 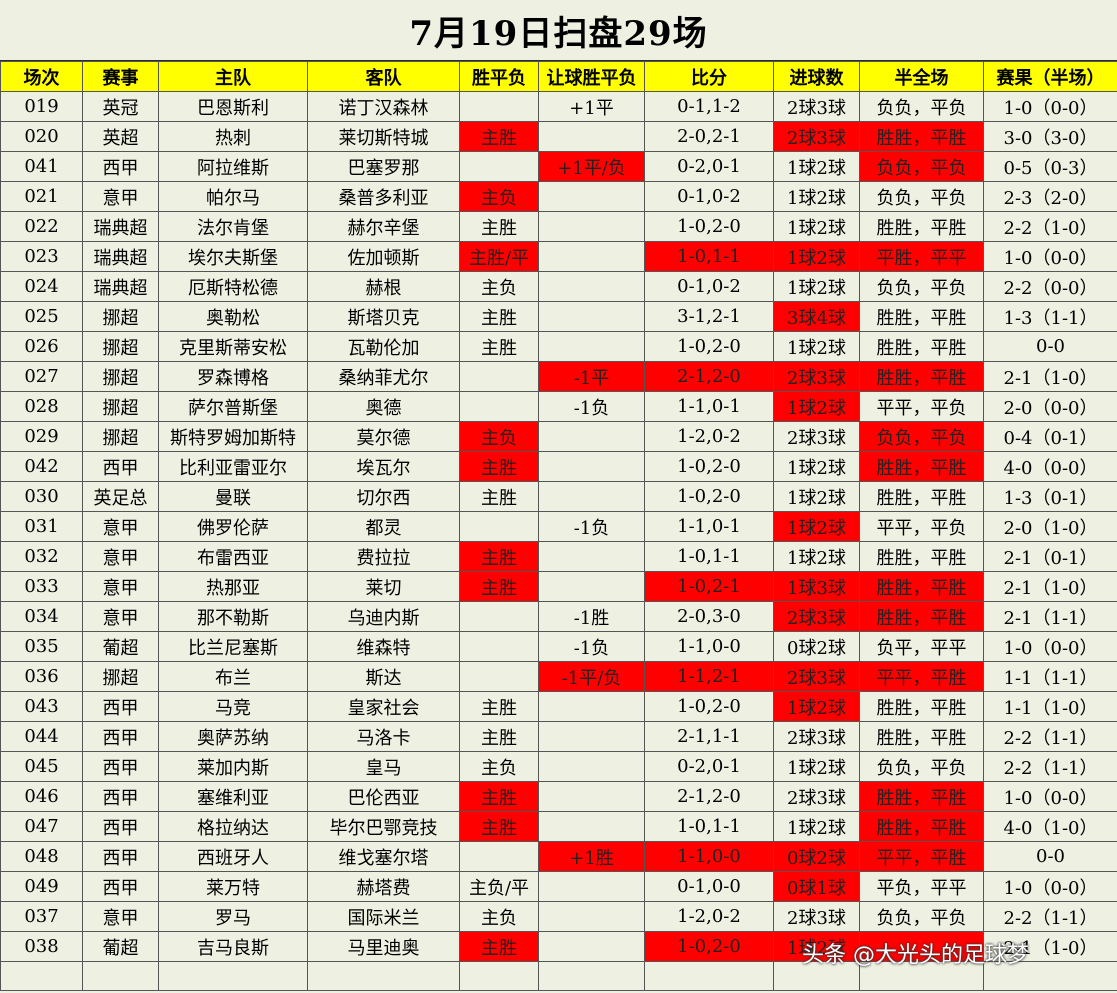 What do you see at coordinates (709, 826) in the screenshot?
I see `cell-score: 1-0,1-1` at bounding box center [709, 826].